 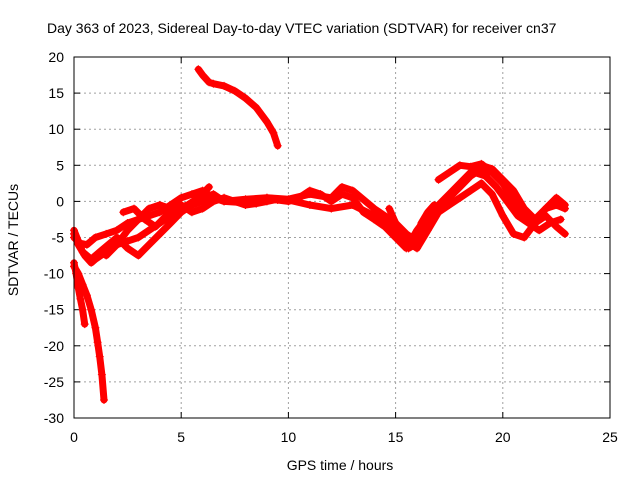 I want to click on x-tick-label: 15, so click(x=396, y=437).